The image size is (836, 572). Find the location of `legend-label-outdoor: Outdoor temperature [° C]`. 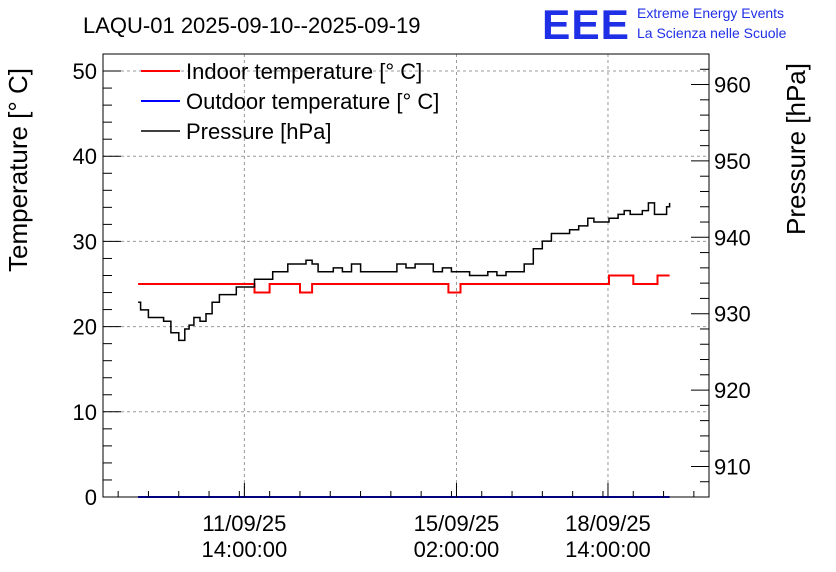

legend-label-outdoor: Outdoor temperature [° C] is located at coordinates (312, 101).